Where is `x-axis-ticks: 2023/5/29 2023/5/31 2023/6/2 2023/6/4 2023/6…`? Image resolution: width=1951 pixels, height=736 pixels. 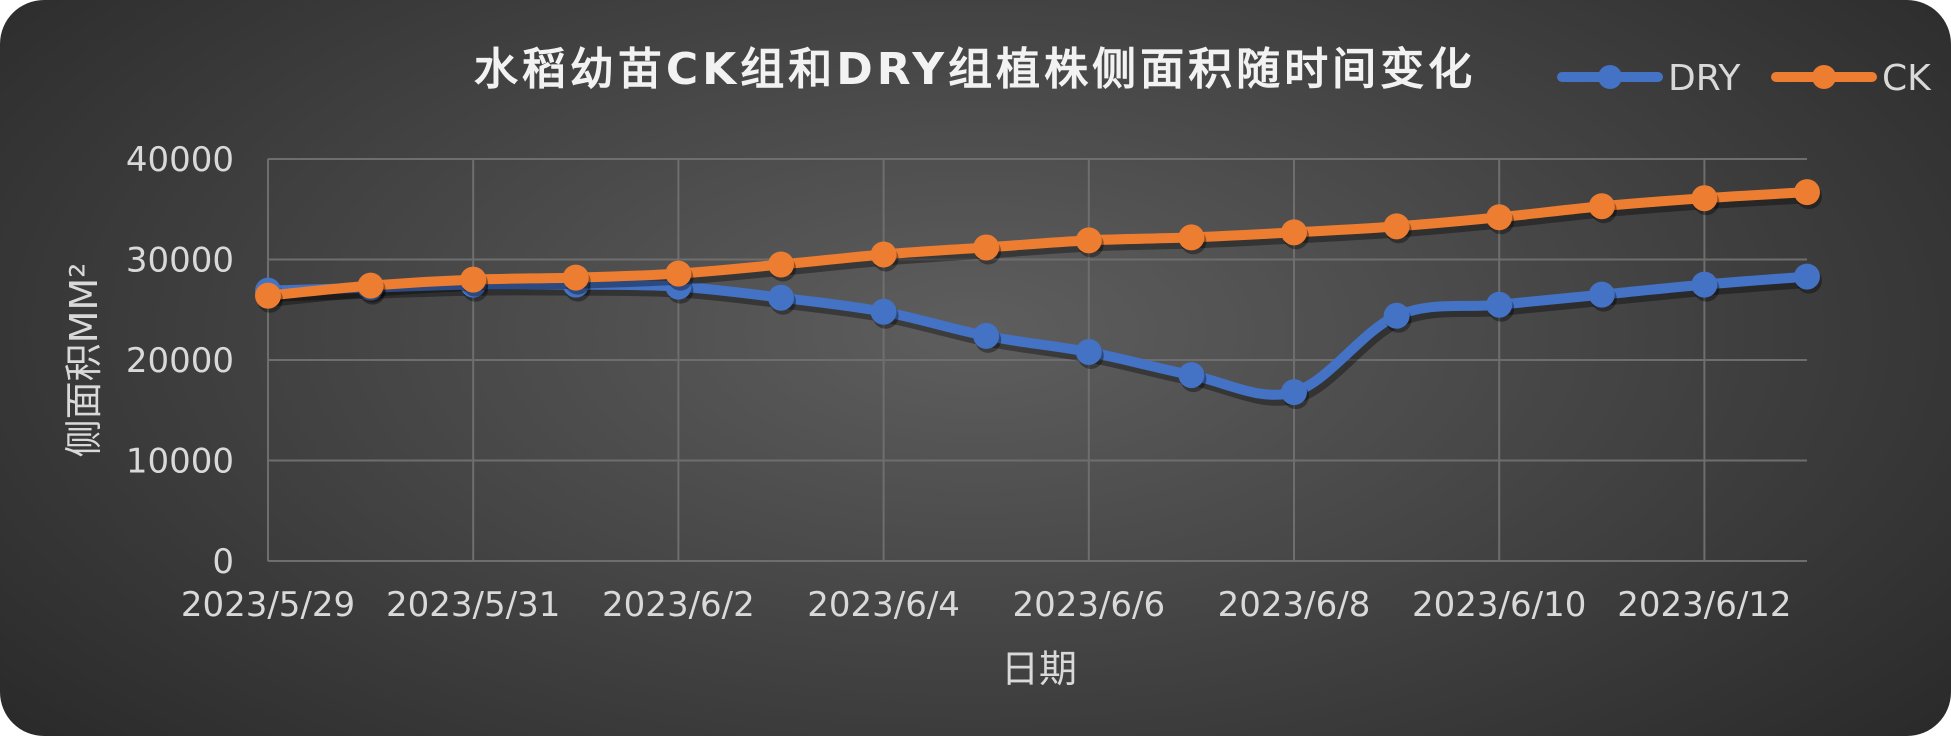 x-axis-ticks: 2023/5/29 2023/5/31 2023/6/2 2023/6/4 2023/6… is located at coordinates (986, 605).